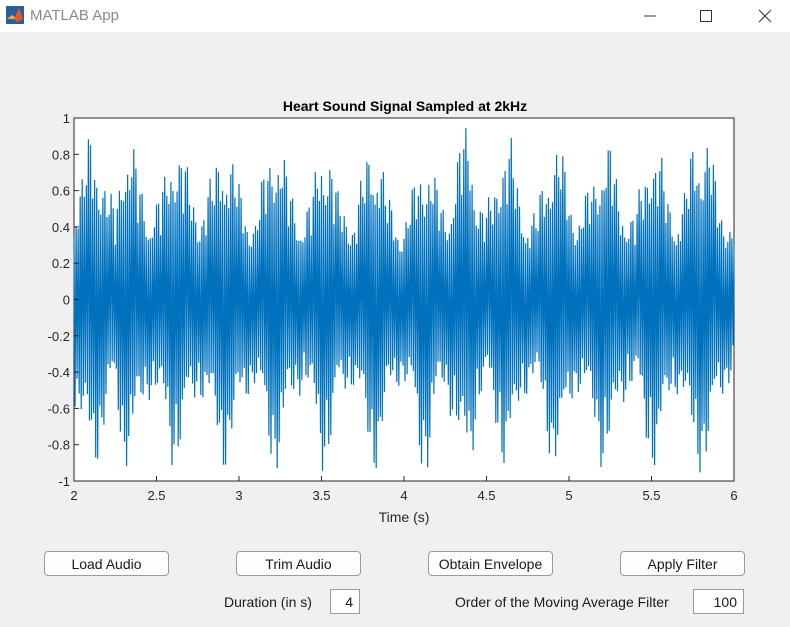  Describe the element at coordinates (61, 191) in the screenshot. I see `y-tick-label: 0.6` at that location.